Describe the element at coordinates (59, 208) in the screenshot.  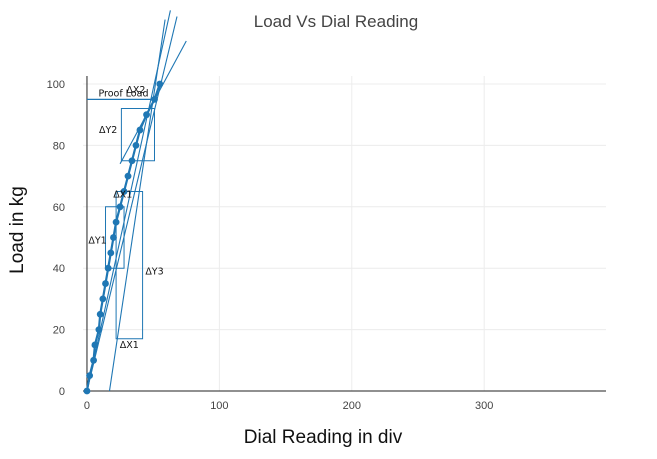
I see `y-tick-label: 60` at that location.